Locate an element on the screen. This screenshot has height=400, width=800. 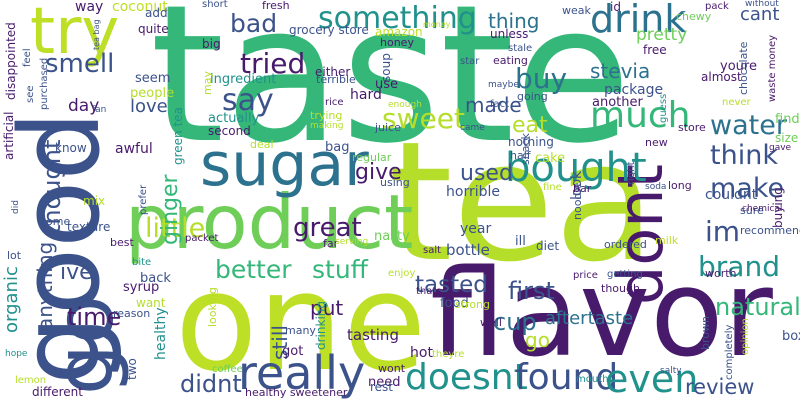
cloud-word: mix is located at coordinates (94, 201).